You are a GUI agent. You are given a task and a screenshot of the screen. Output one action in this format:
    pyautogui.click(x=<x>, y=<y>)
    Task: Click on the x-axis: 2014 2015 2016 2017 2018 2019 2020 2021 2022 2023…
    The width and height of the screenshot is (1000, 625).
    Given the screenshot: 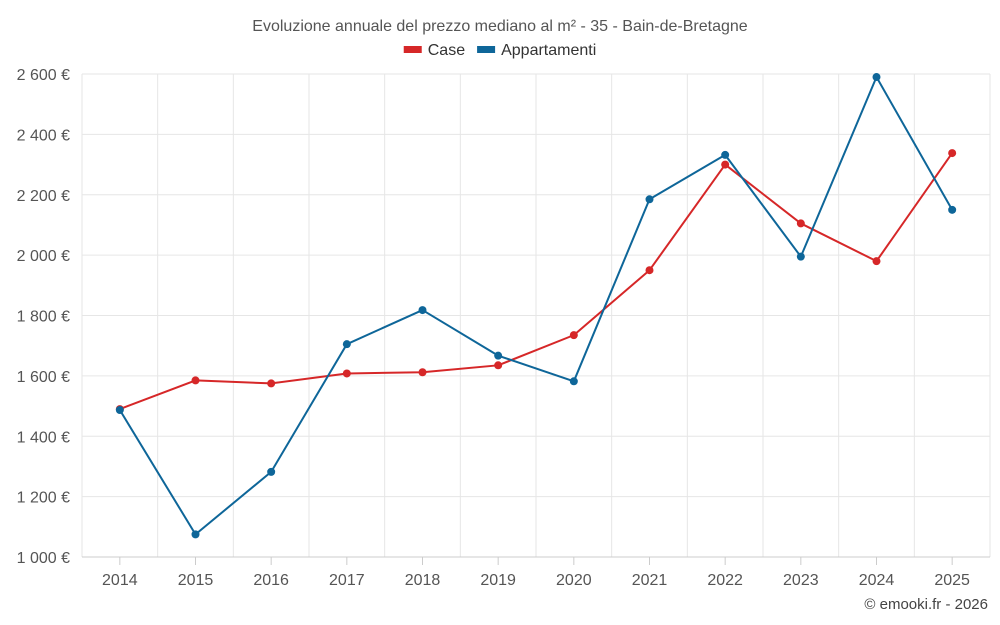 What is the action you would take?
    pyautogui.click(x=536, y=573)
    